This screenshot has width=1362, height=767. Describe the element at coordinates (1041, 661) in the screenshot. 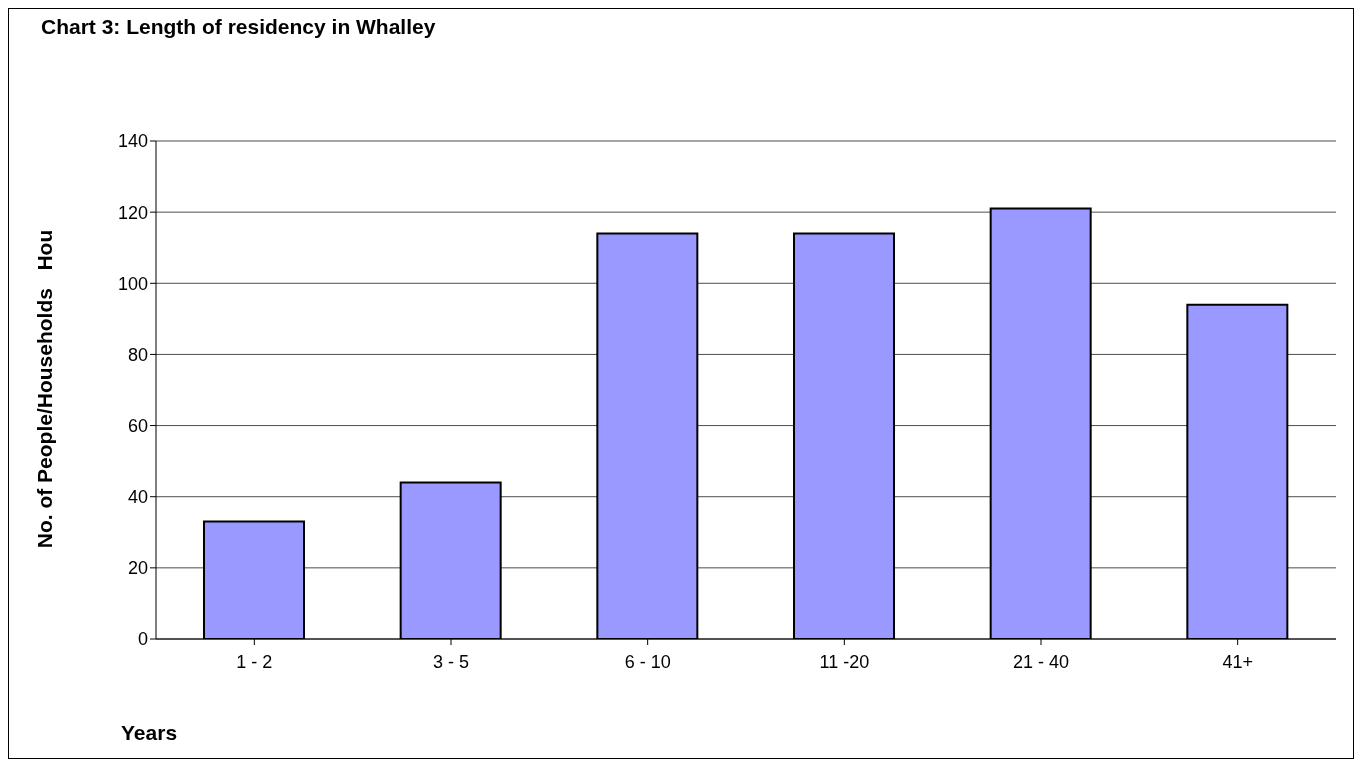

I see `x-tick-label: 21 - 40` at that location.